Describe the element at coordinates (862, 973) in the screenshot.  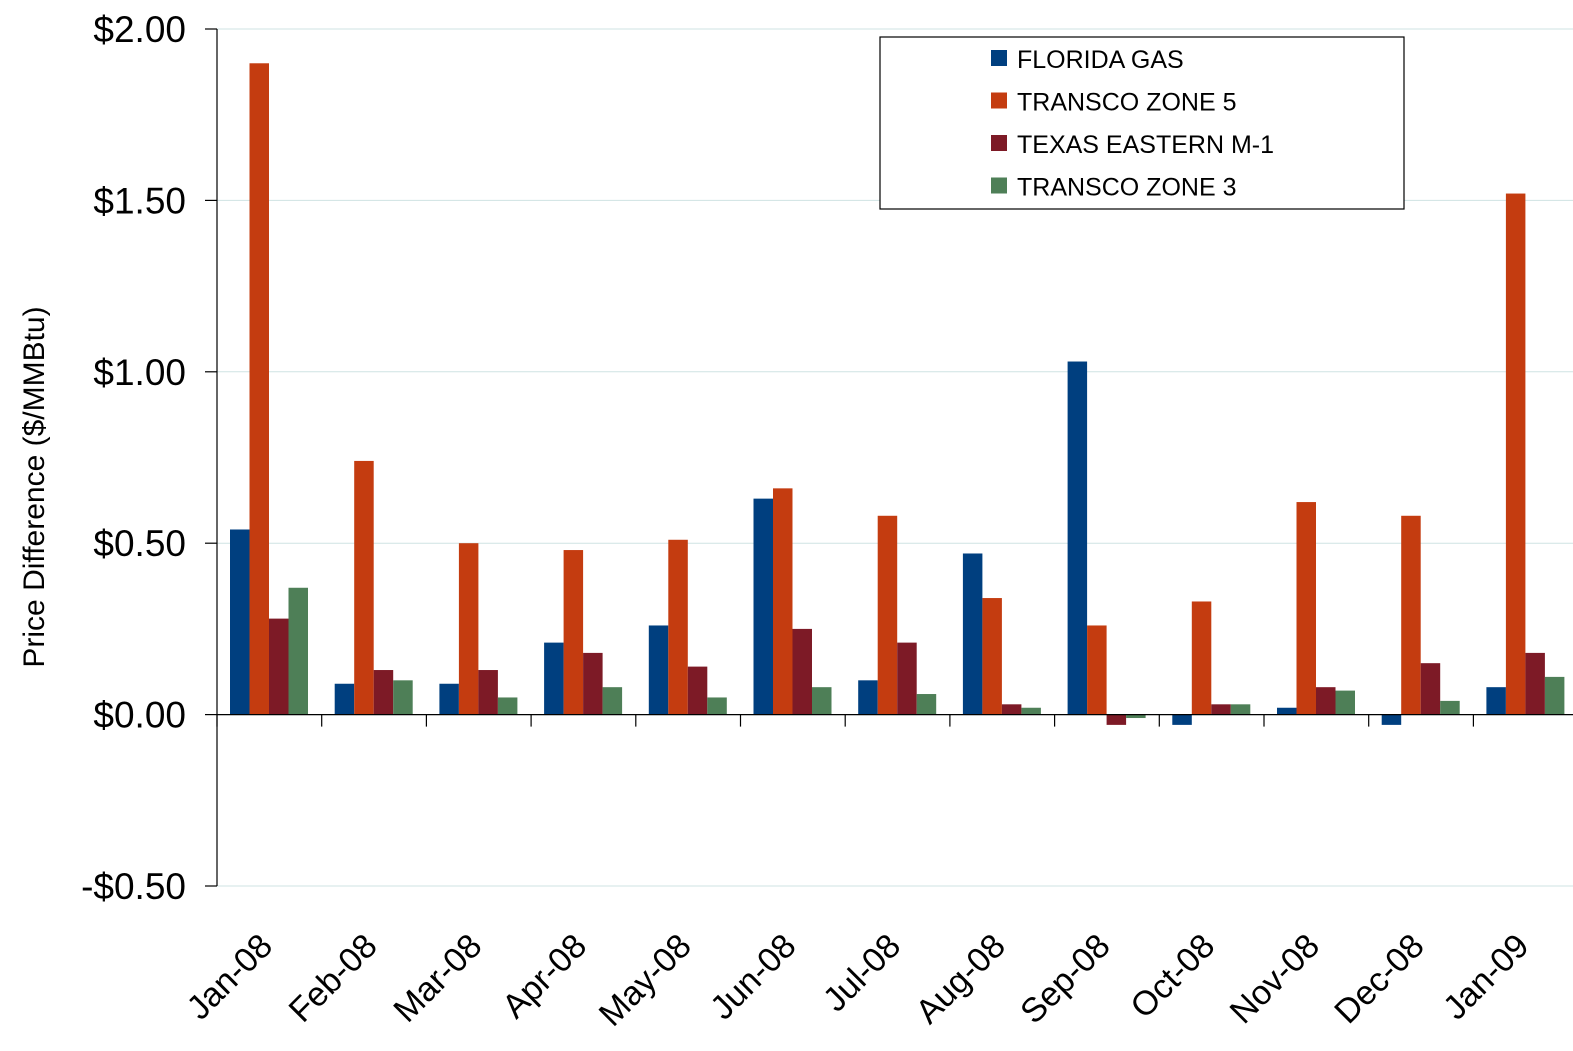
I see `x-tick-label: Jul-08` at that location.